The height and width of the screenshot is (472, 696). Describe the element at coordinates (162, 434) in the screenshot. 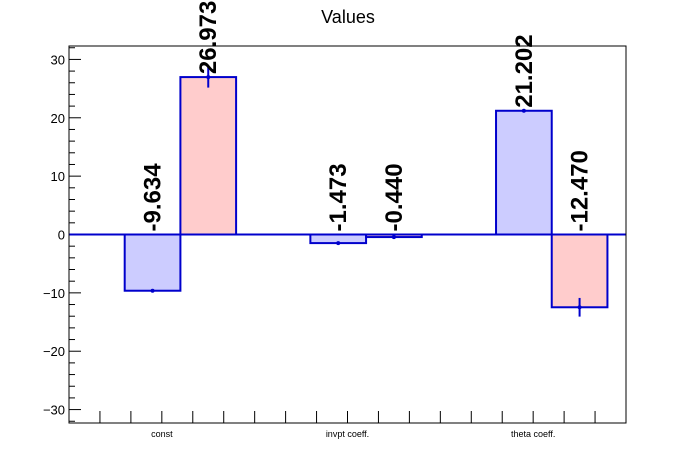

I see `x-category-label: const` at that location.